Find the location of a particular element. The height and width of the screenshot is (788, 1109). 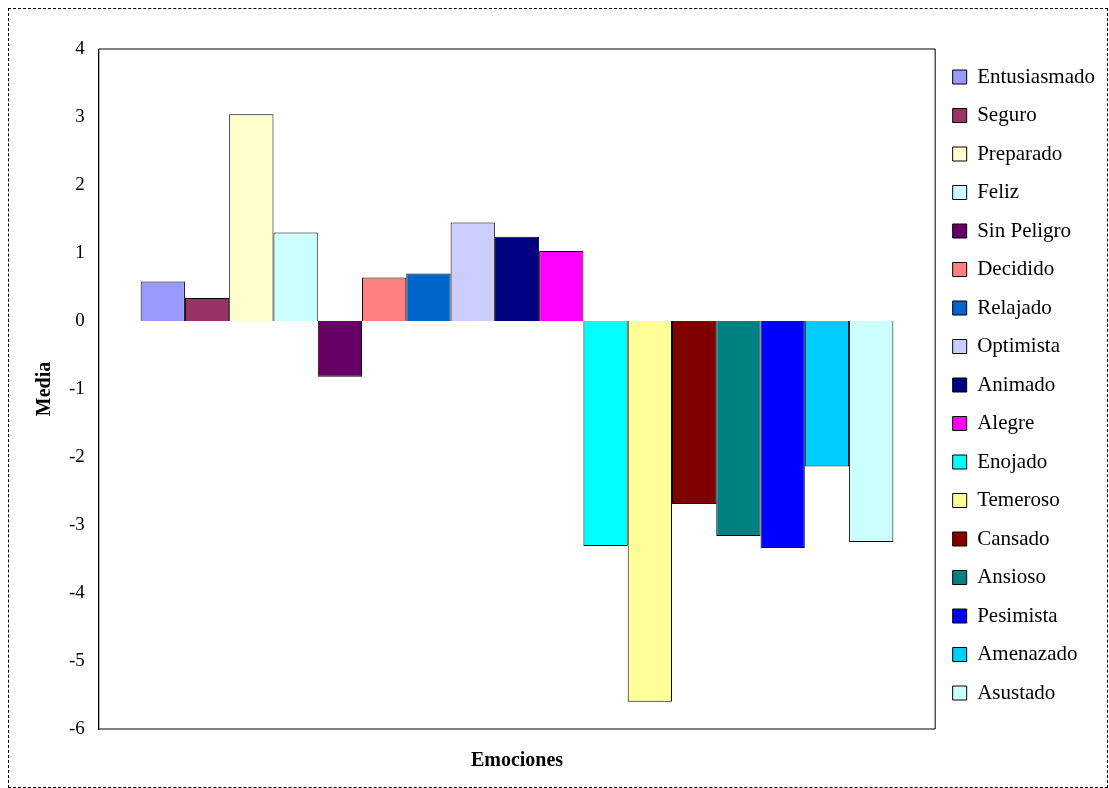

legend-label: Amenazado is located at coordinates (1027, 653).